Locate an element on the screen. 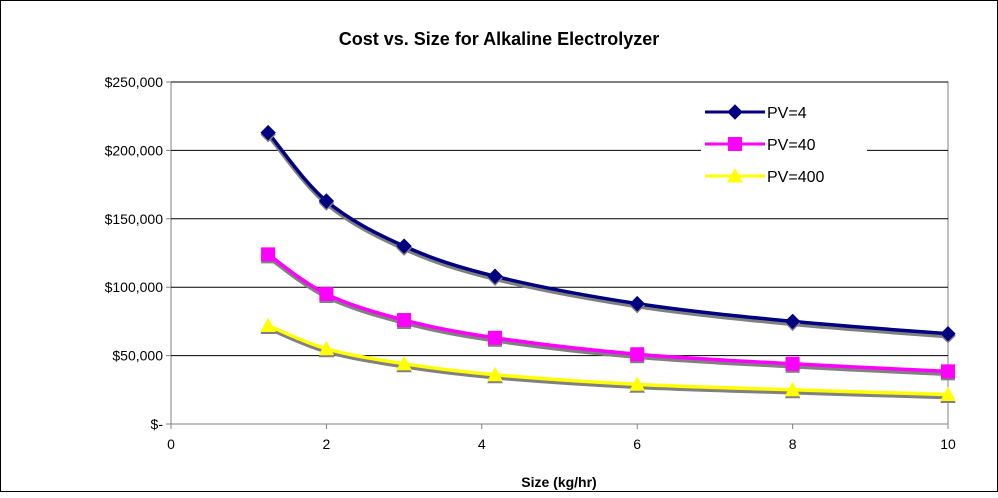 This screenshot has height=498, width=998. legend-label-pv-400: PV=400 is located at coordinates (795, 177).